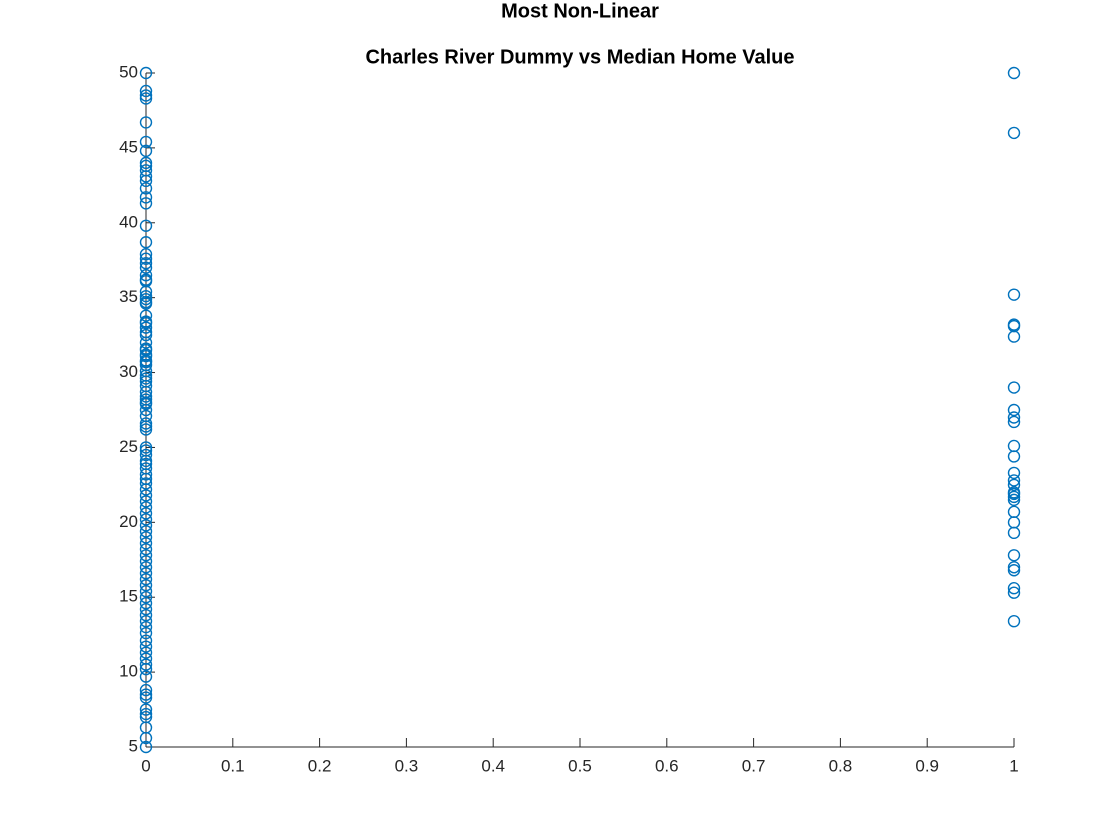 This screenshot has height=840, width=1120. I want to click on y-tick-label: 20, so click(128, 521).